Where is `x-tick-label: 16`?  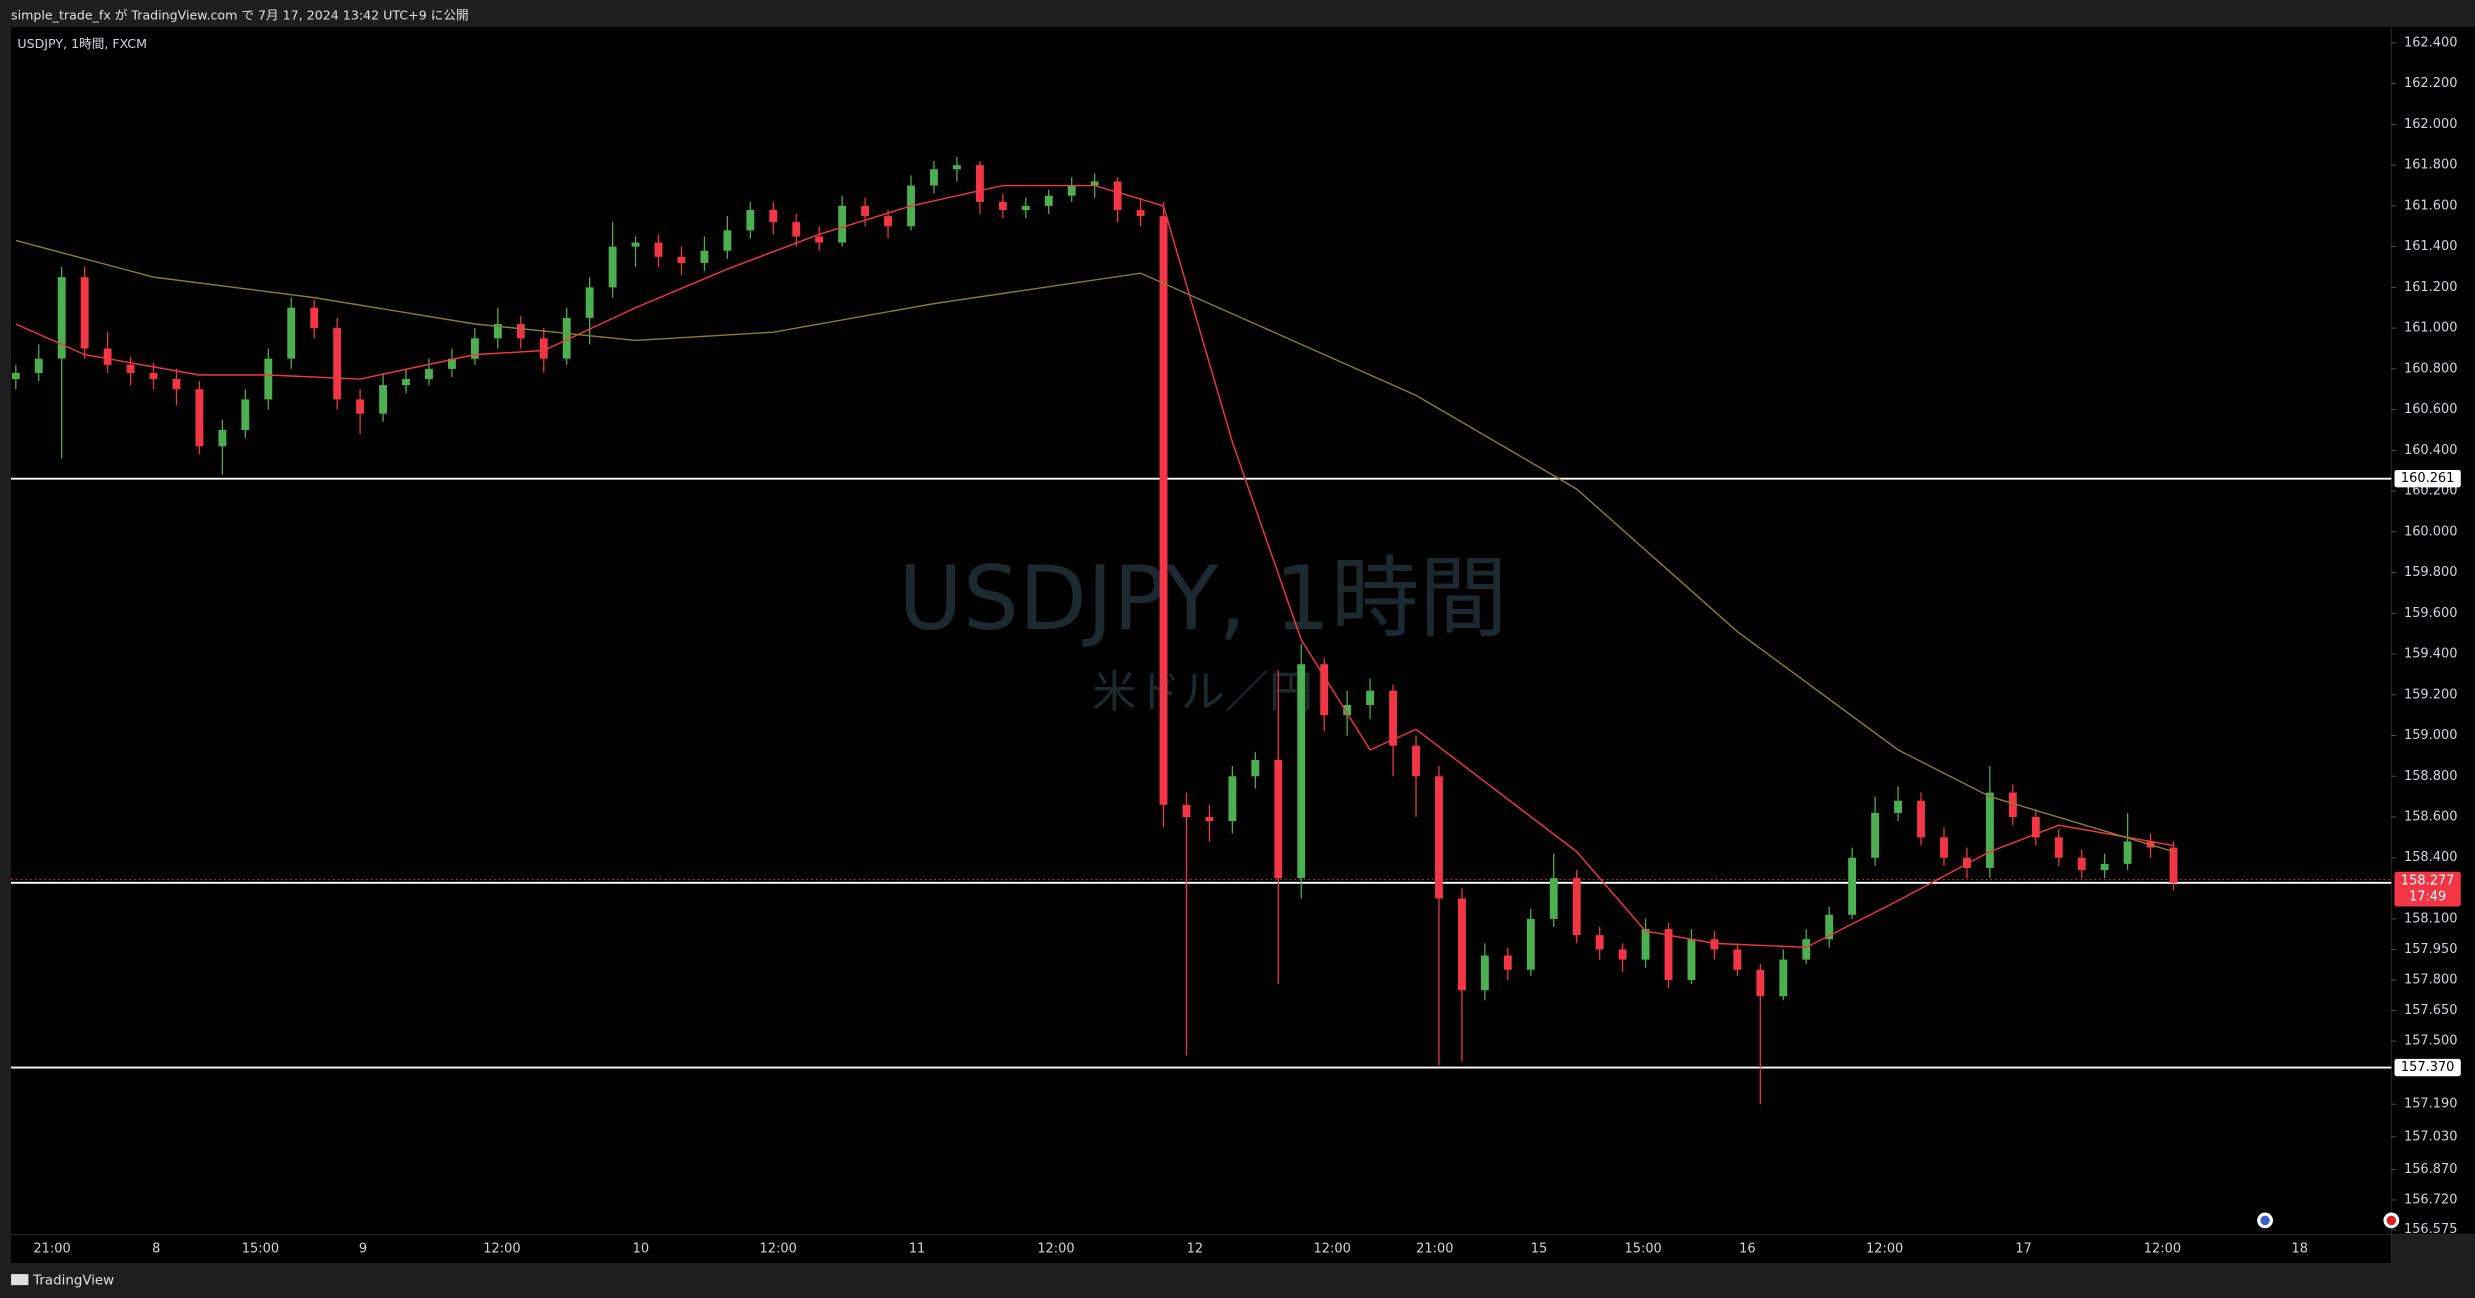
x-tick-label: 16 is located at coordinates (1747, 1248).